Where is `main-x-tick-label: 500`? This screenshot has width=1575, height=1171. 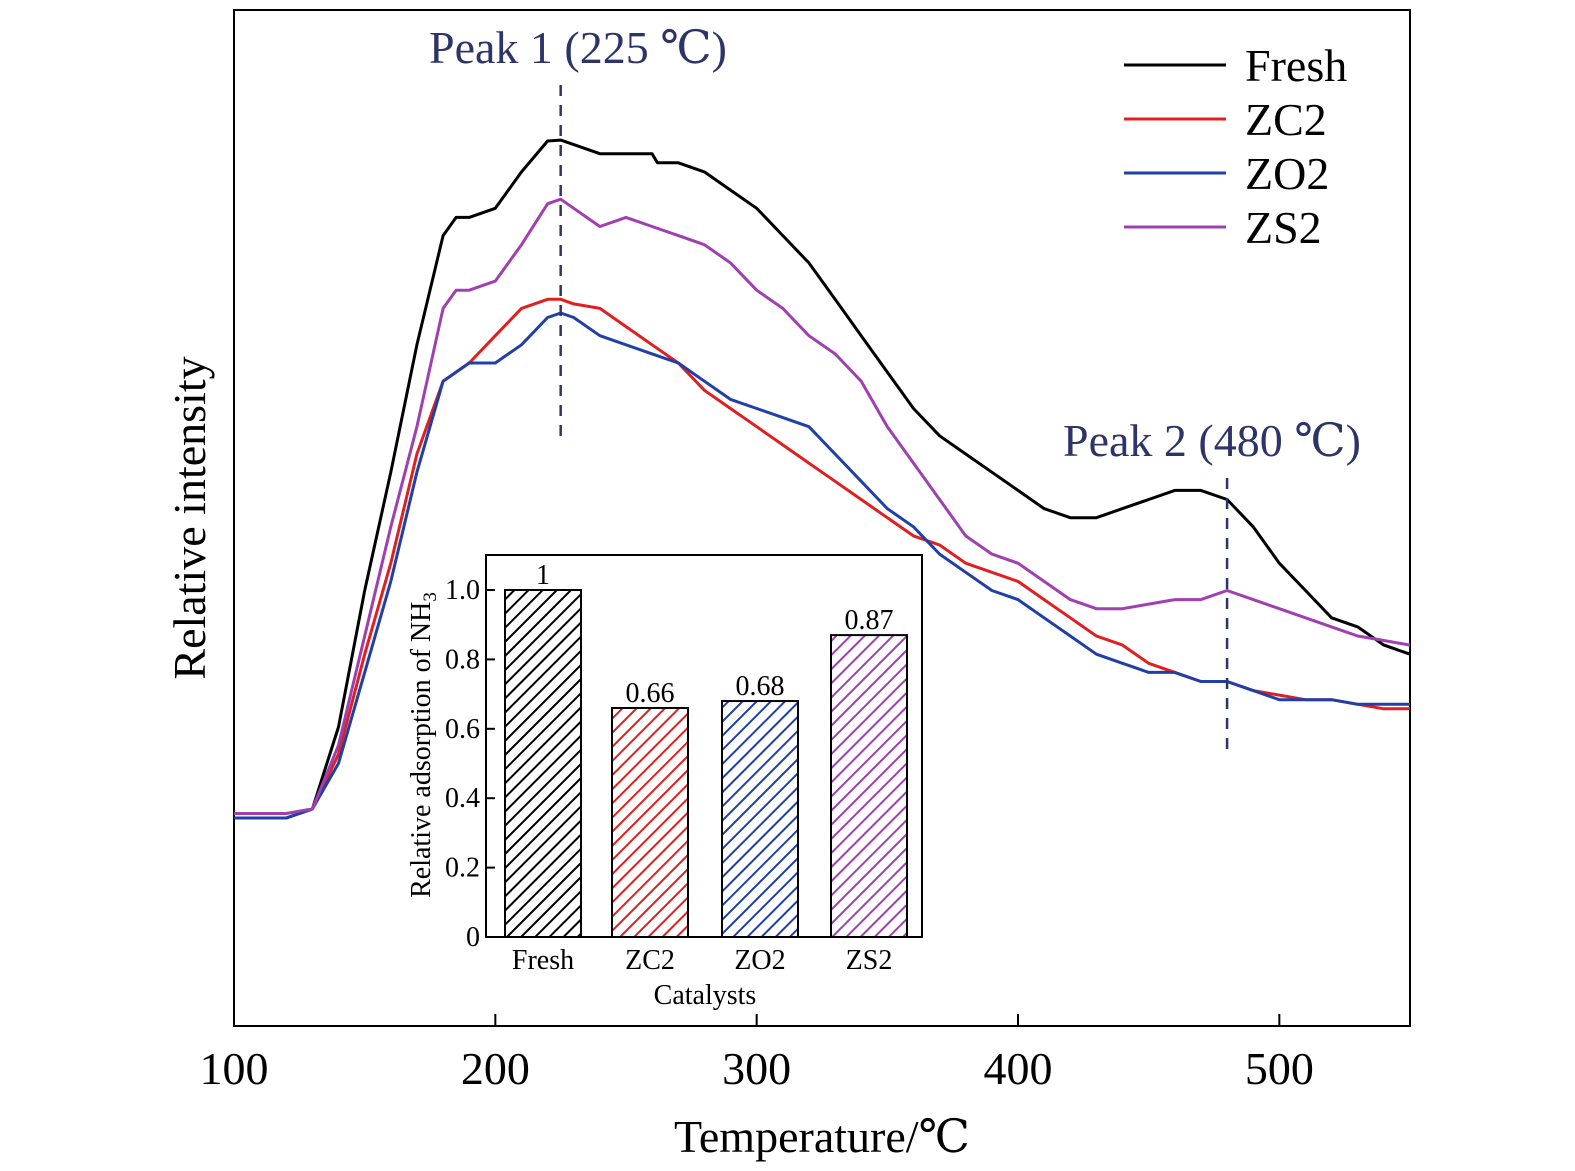 main-x-tick-label: 500 is located at coordinates (1279, 1068).